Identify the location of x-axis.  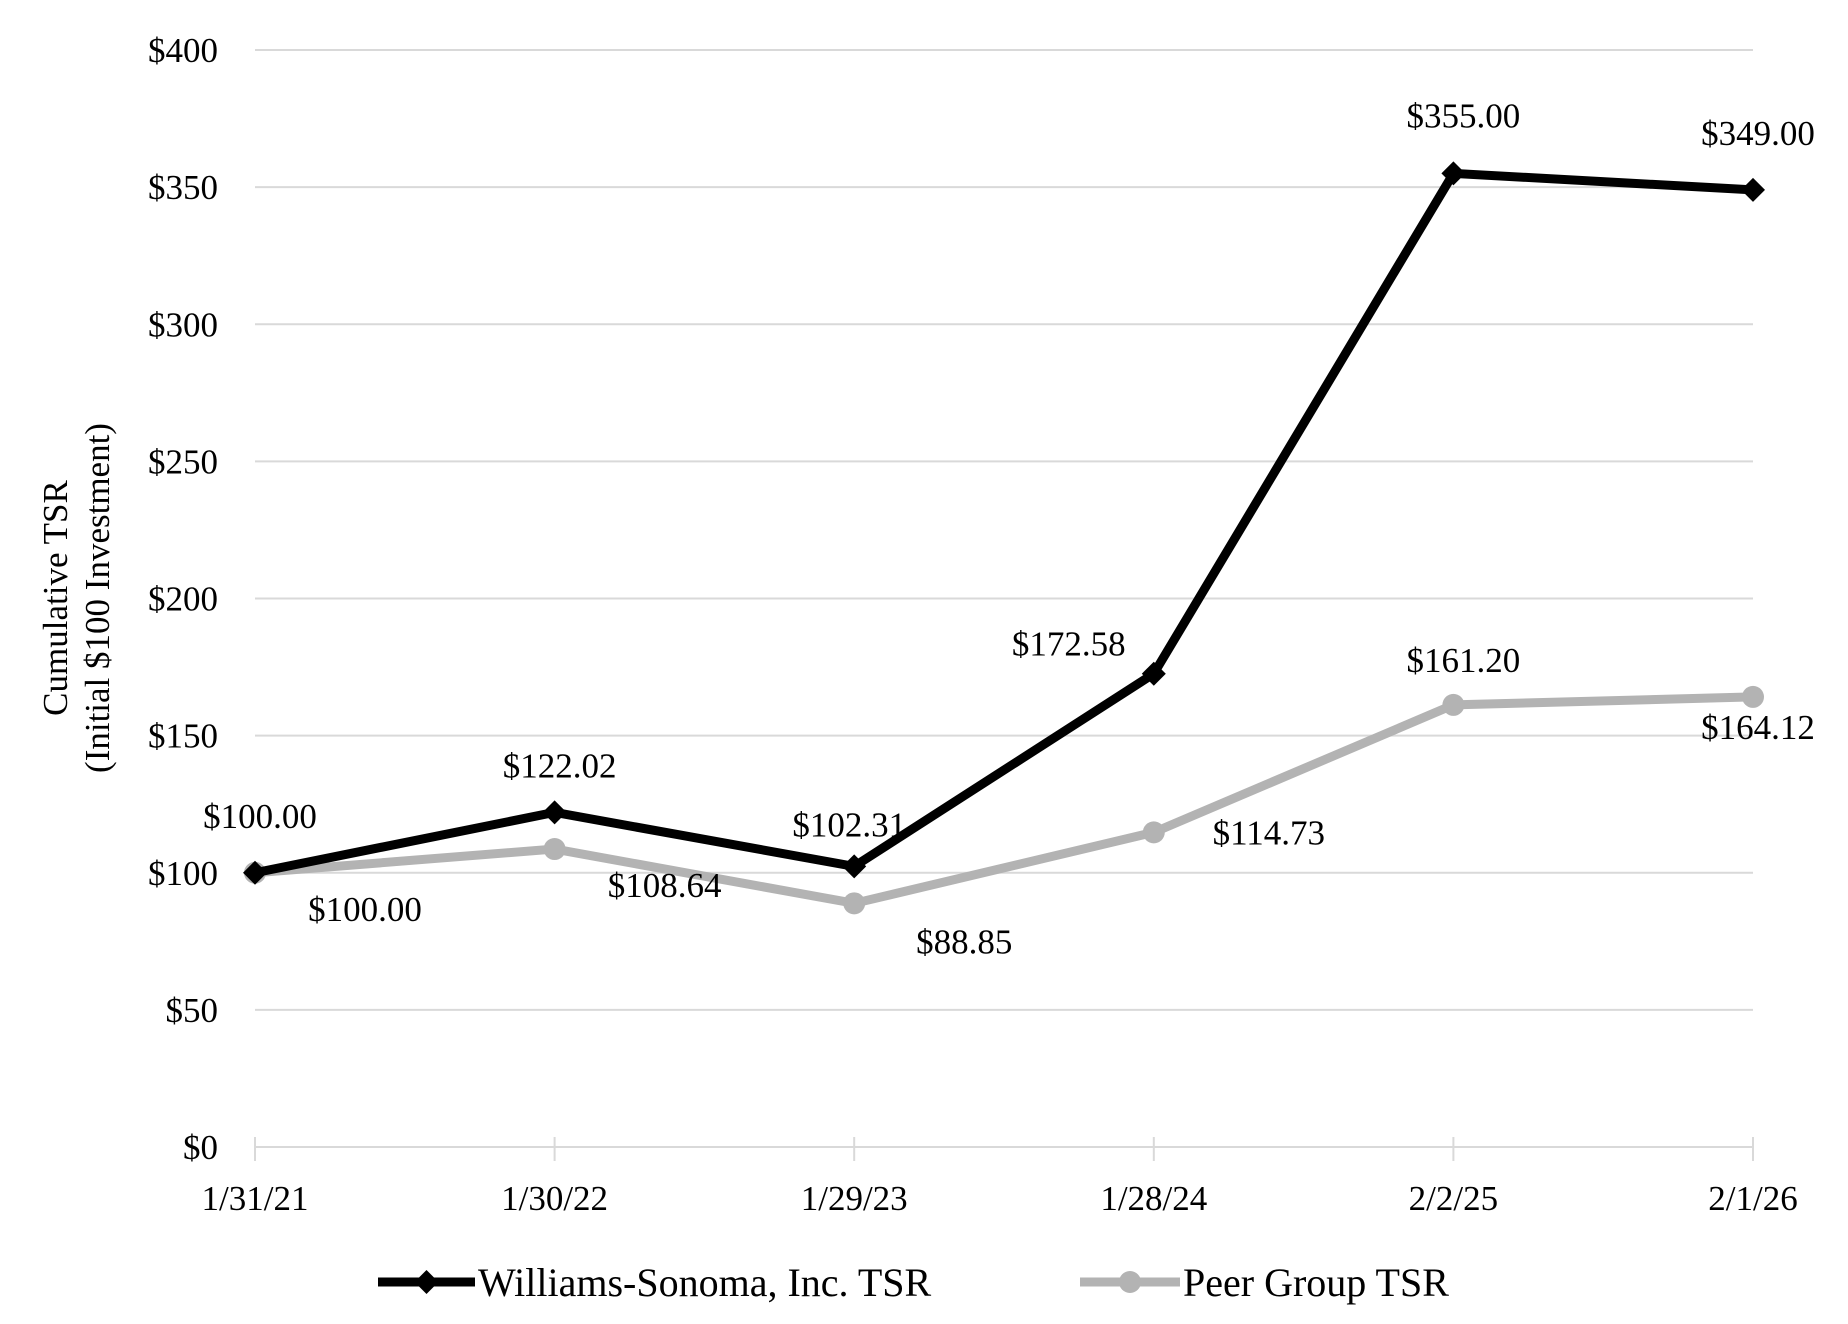
(1004, 1149).